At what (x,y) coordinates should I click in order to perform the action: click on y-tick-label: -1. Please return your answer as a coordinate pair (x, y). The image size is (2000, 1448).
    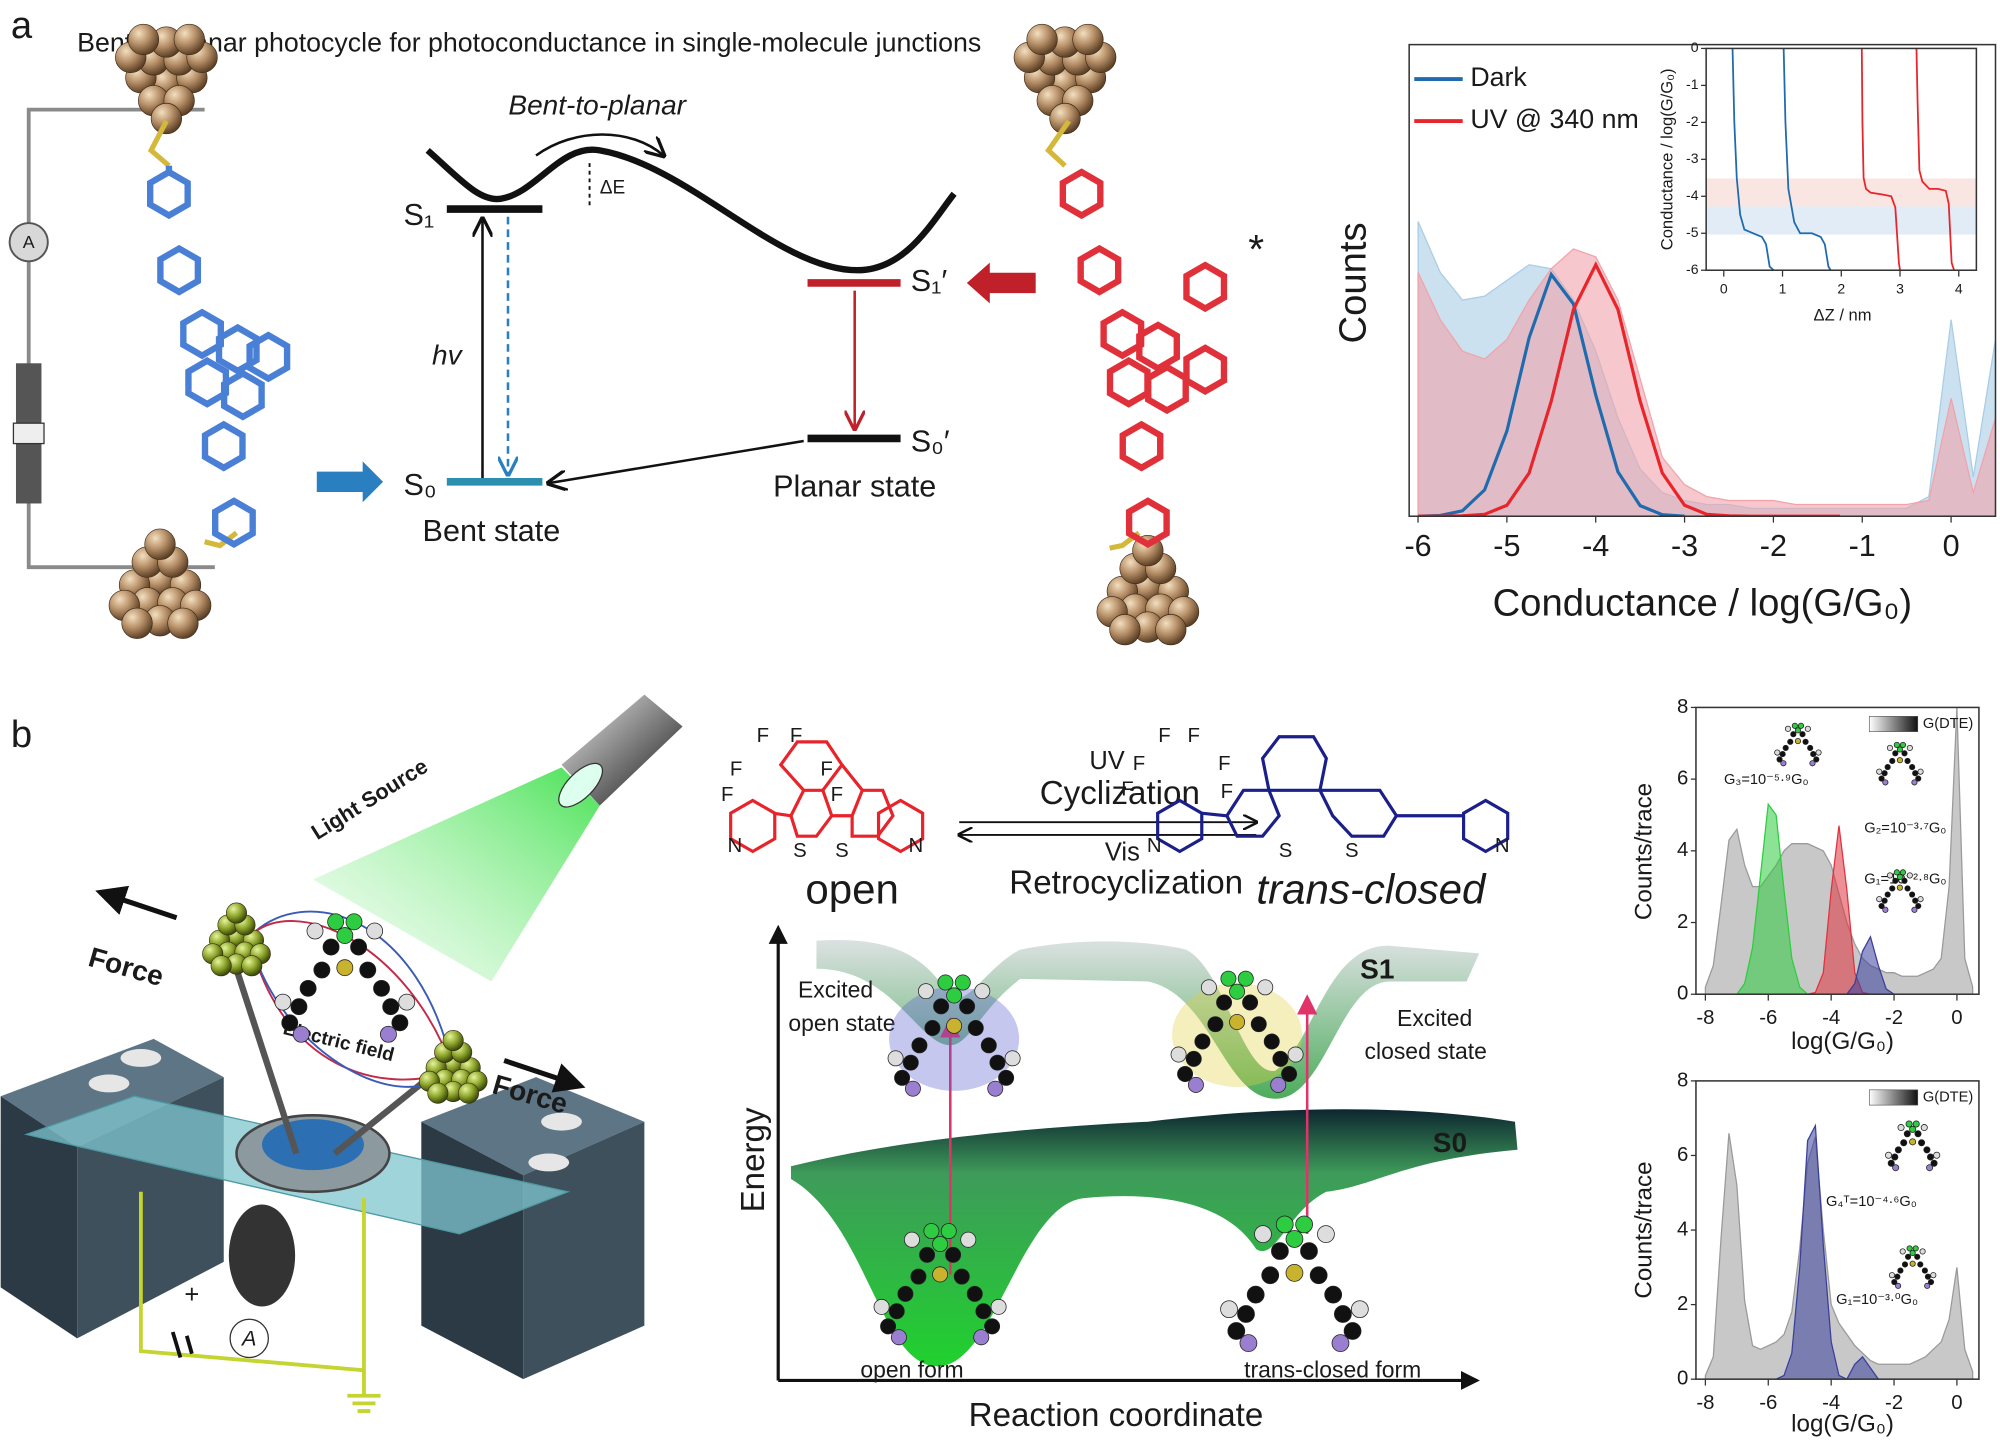
    Looking at the image, I should click on (1692, 84).